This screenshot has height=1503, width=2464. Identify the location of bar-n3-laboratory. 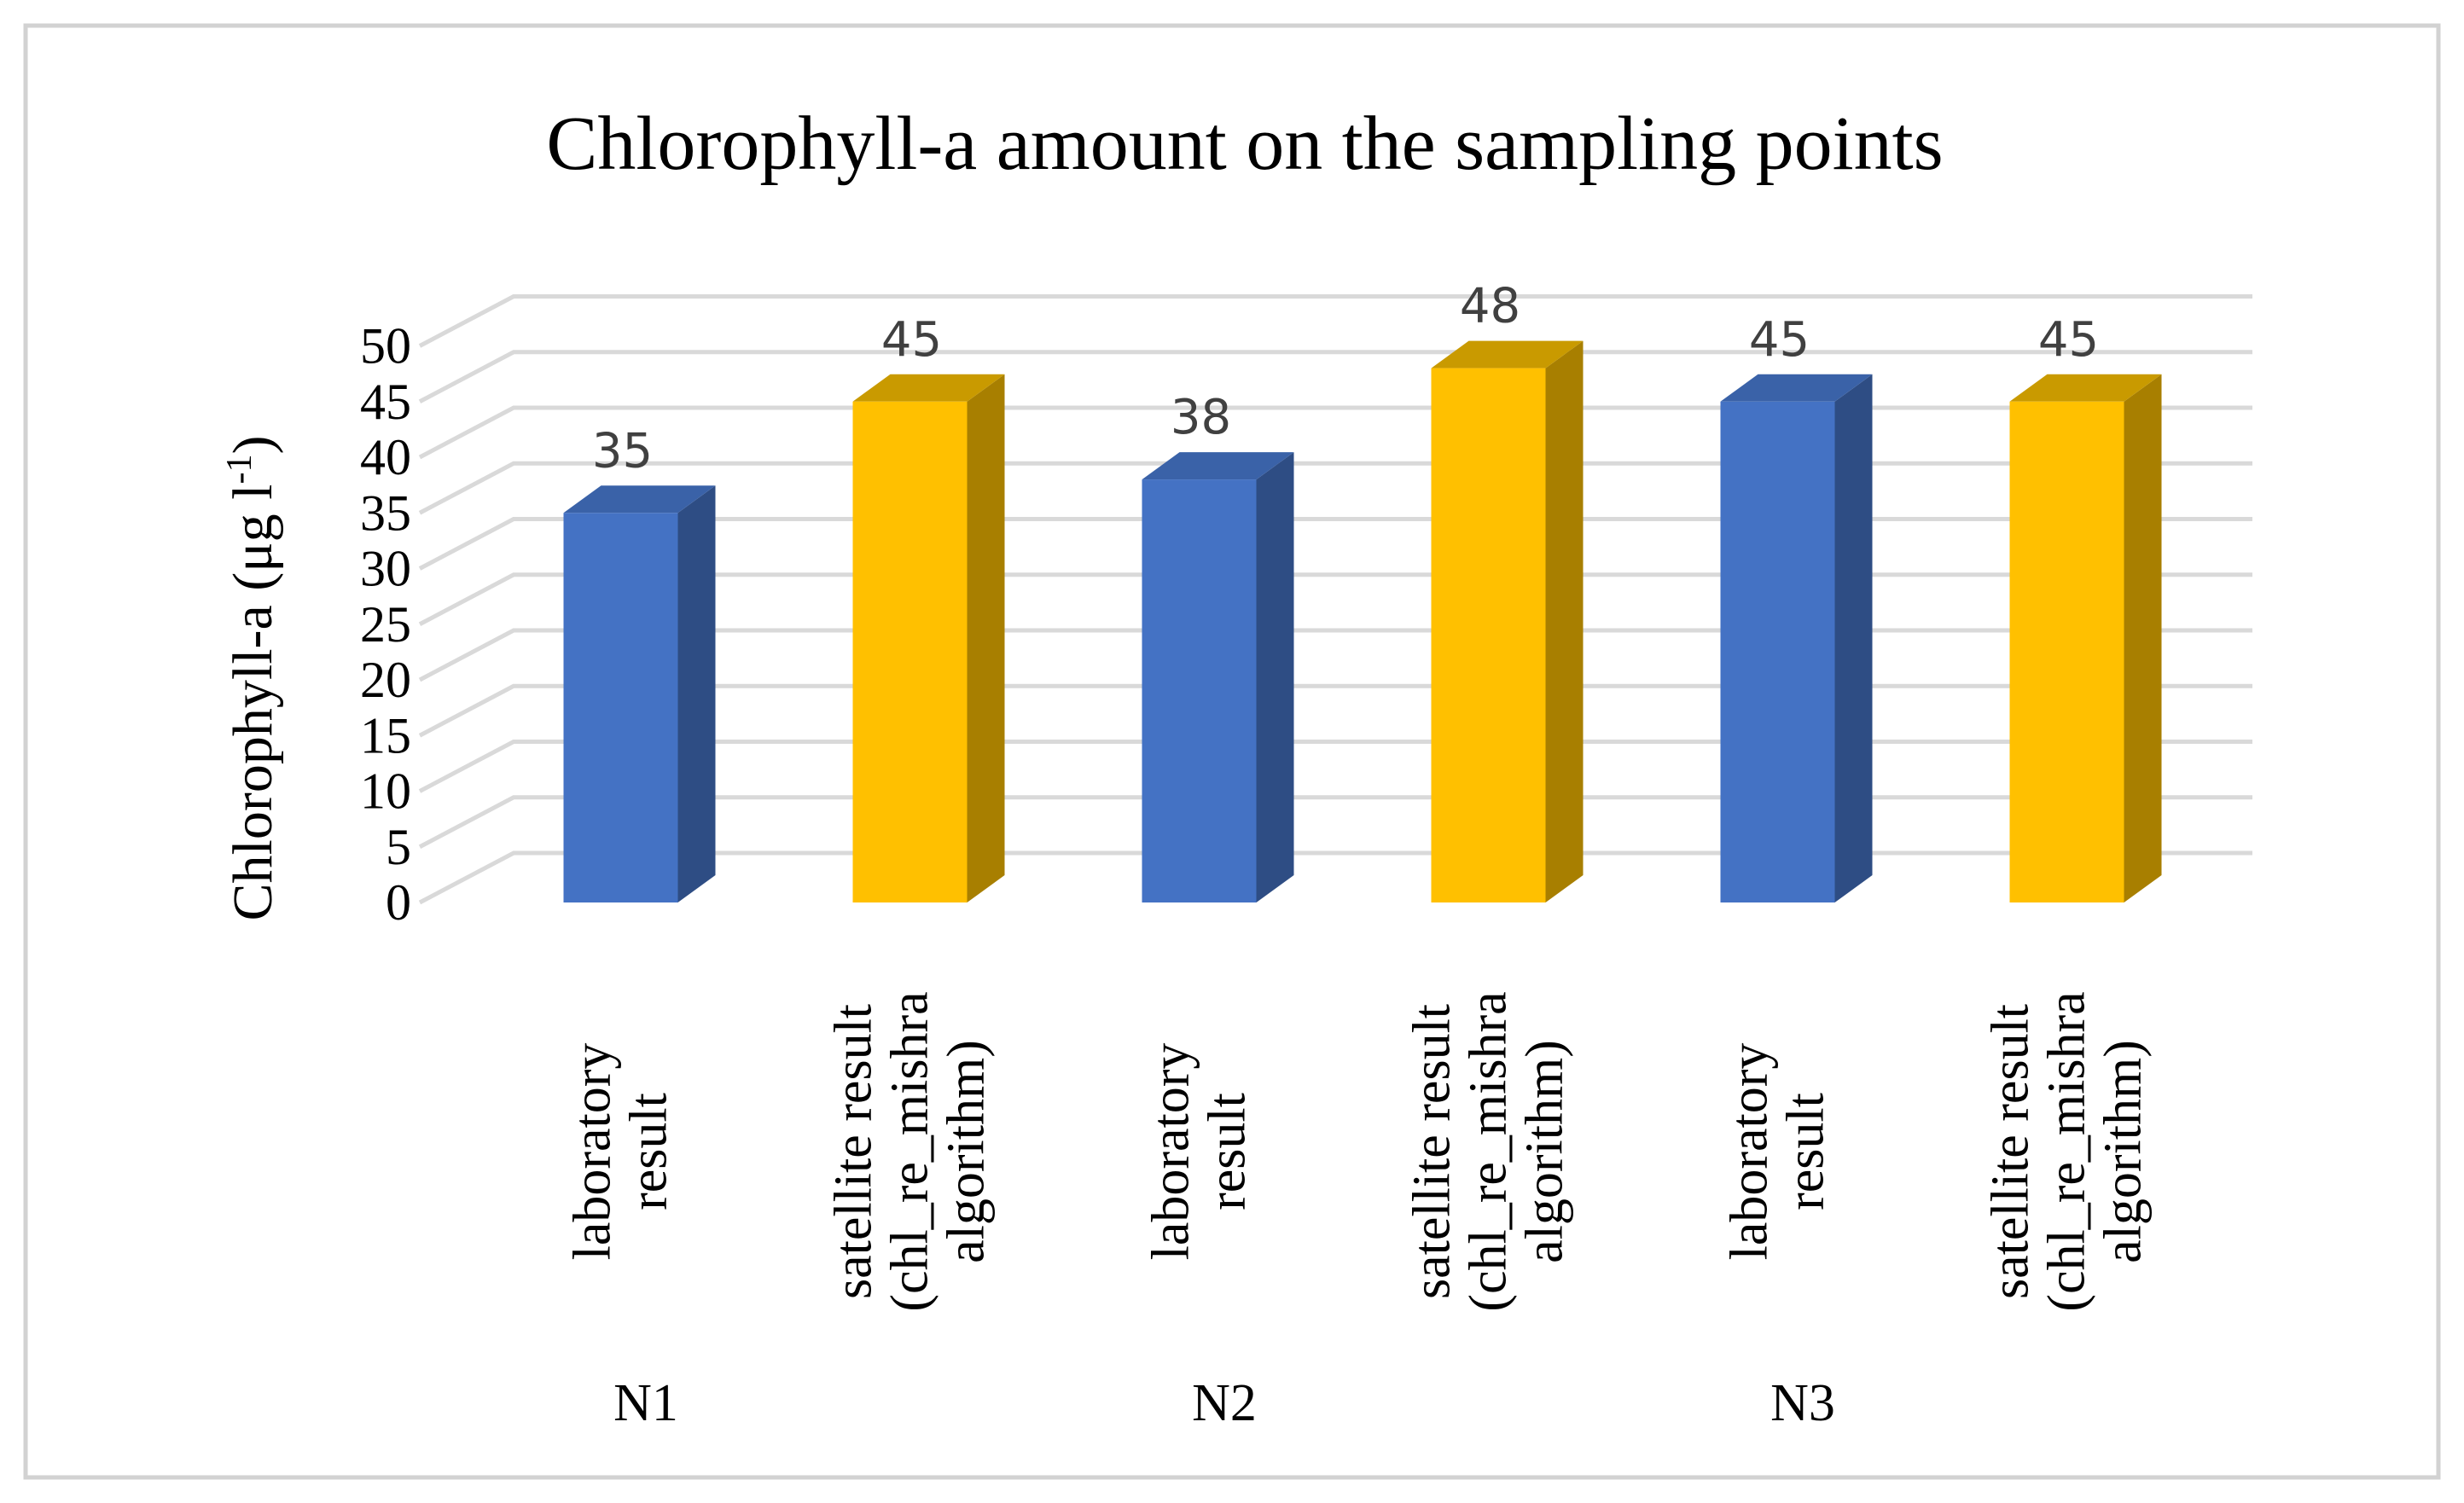
(1796, 638).